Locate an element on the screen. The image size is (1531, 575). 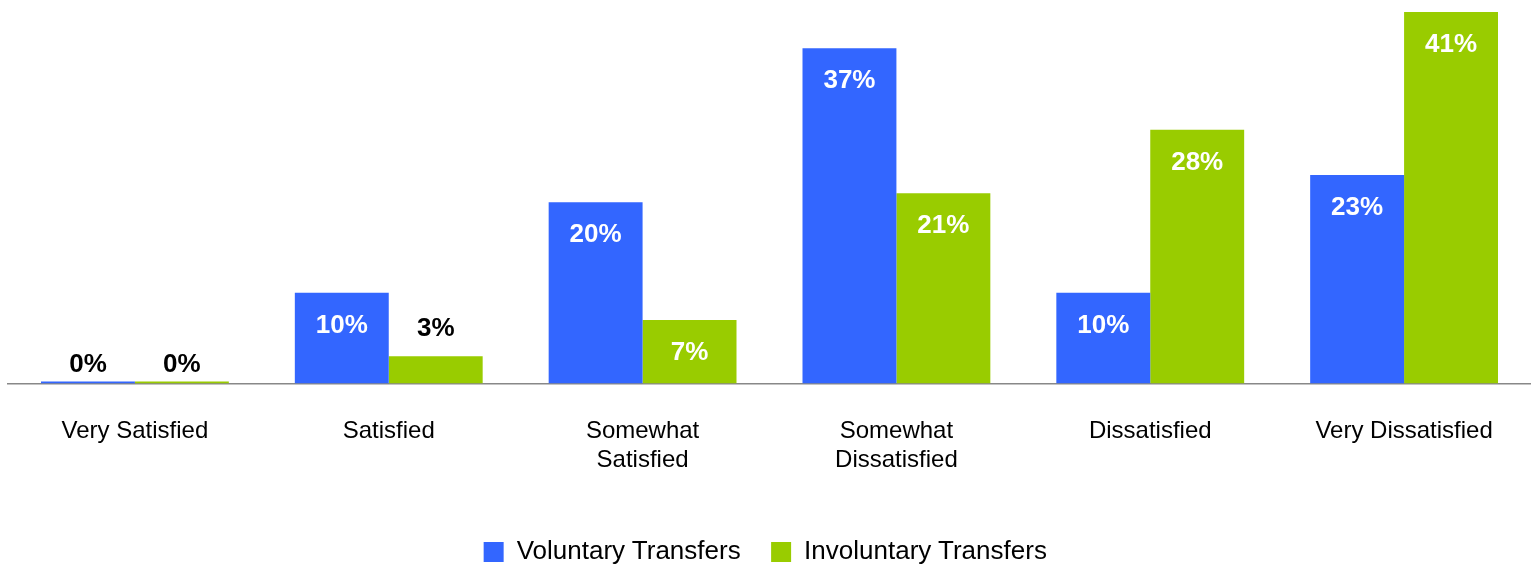
data-label: 28% is located at coordinates (1197, 160).